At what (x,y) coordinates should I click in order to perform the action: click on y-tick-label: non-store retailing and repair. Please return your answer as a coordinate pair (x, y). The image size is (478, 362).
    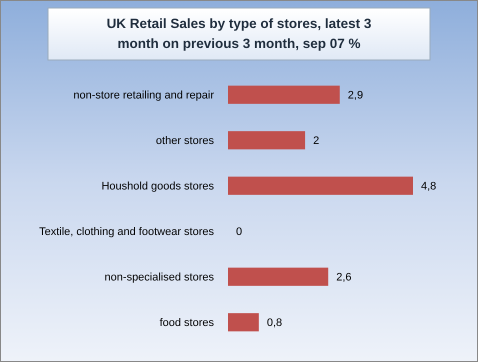
    Looking at the image, I should click on (143, 96).